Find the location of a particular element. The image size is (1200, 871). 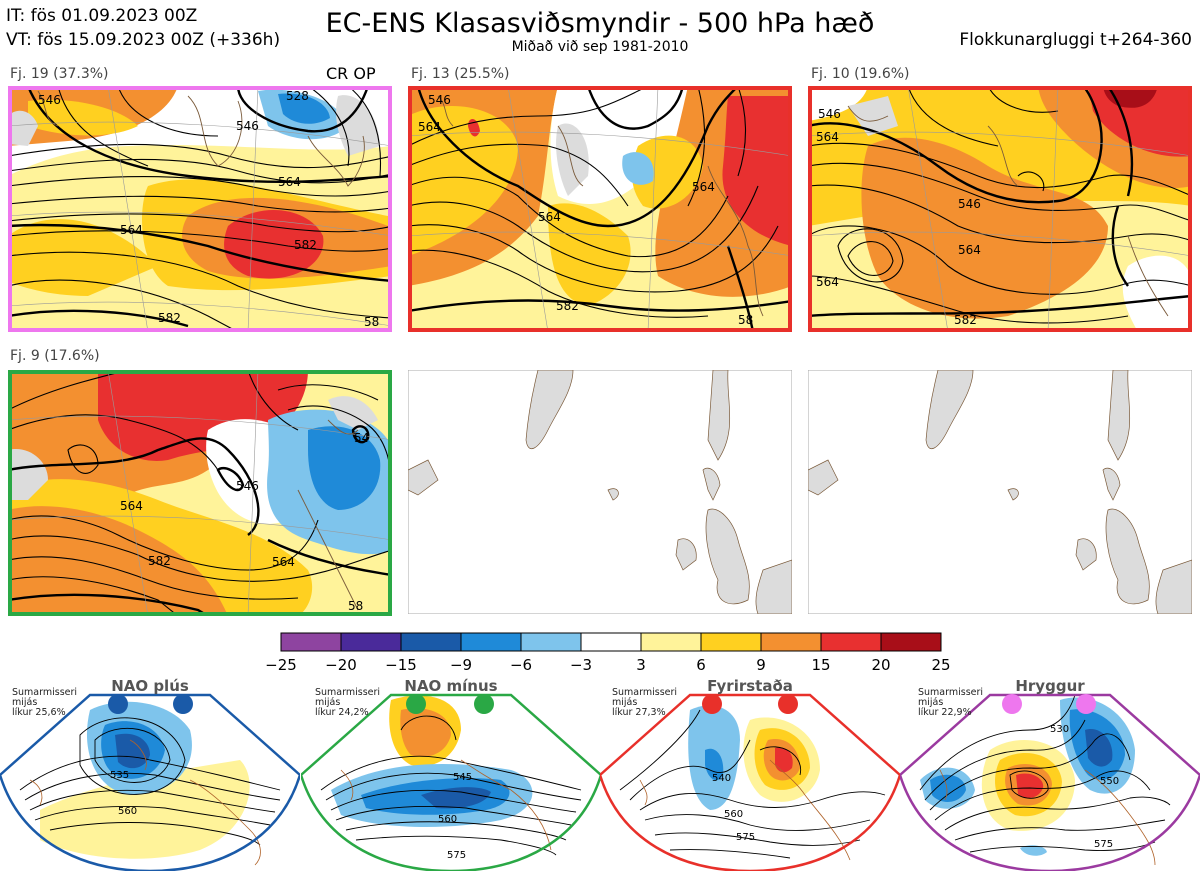

colorbar-tick-label: 25 is located at coordinates (941, 665).